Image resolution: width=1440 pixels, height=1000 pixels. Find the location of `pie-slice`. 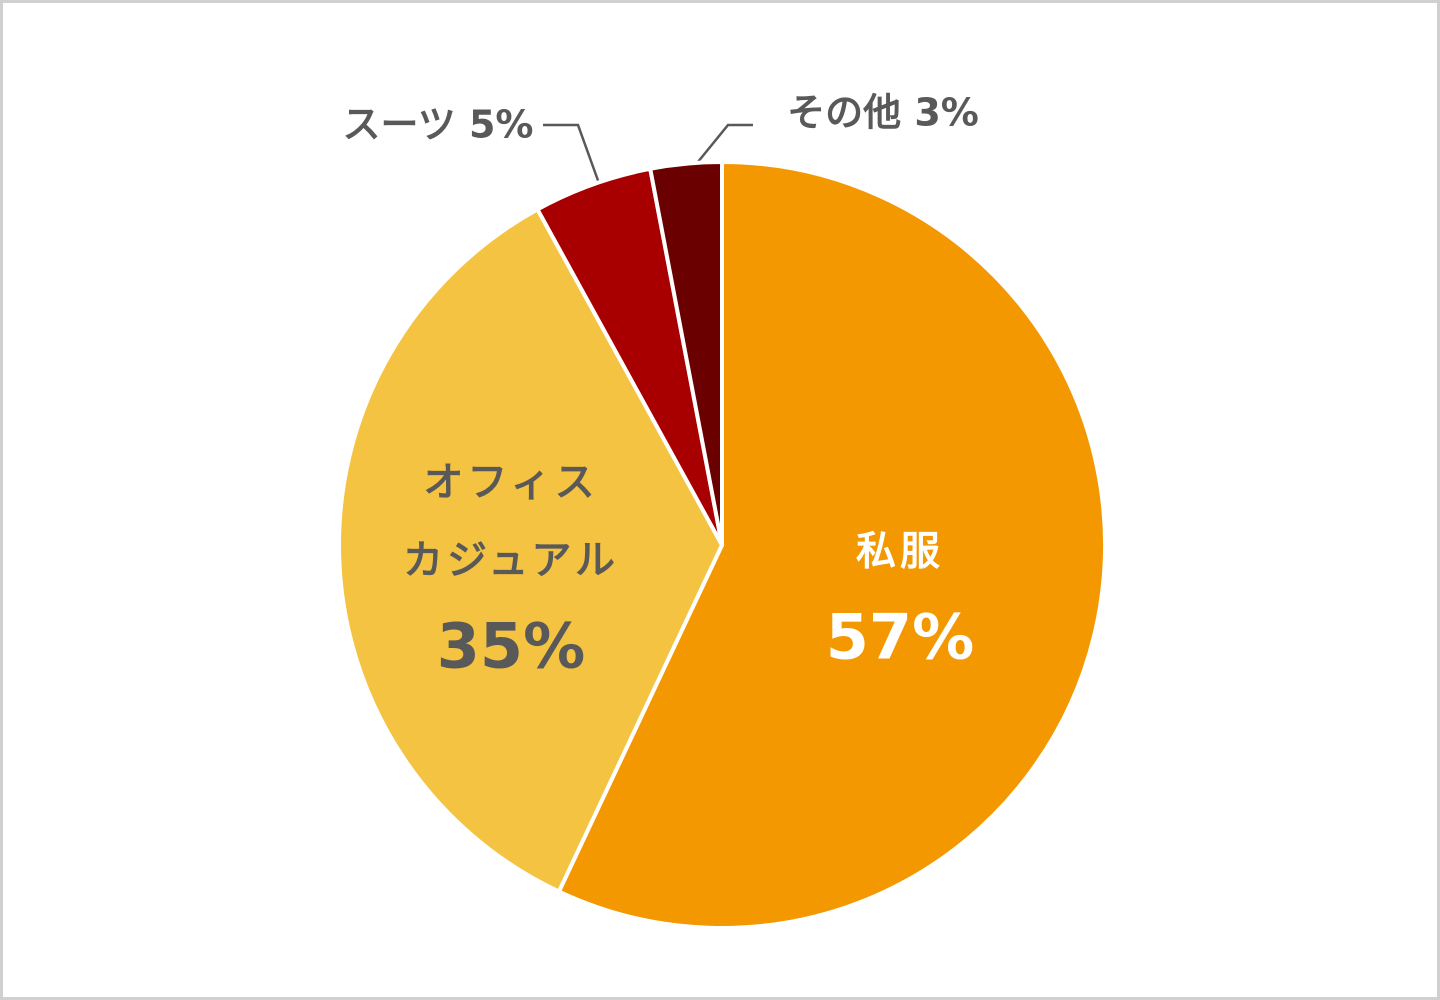

pie-slice is located at coordinates (685, 352).